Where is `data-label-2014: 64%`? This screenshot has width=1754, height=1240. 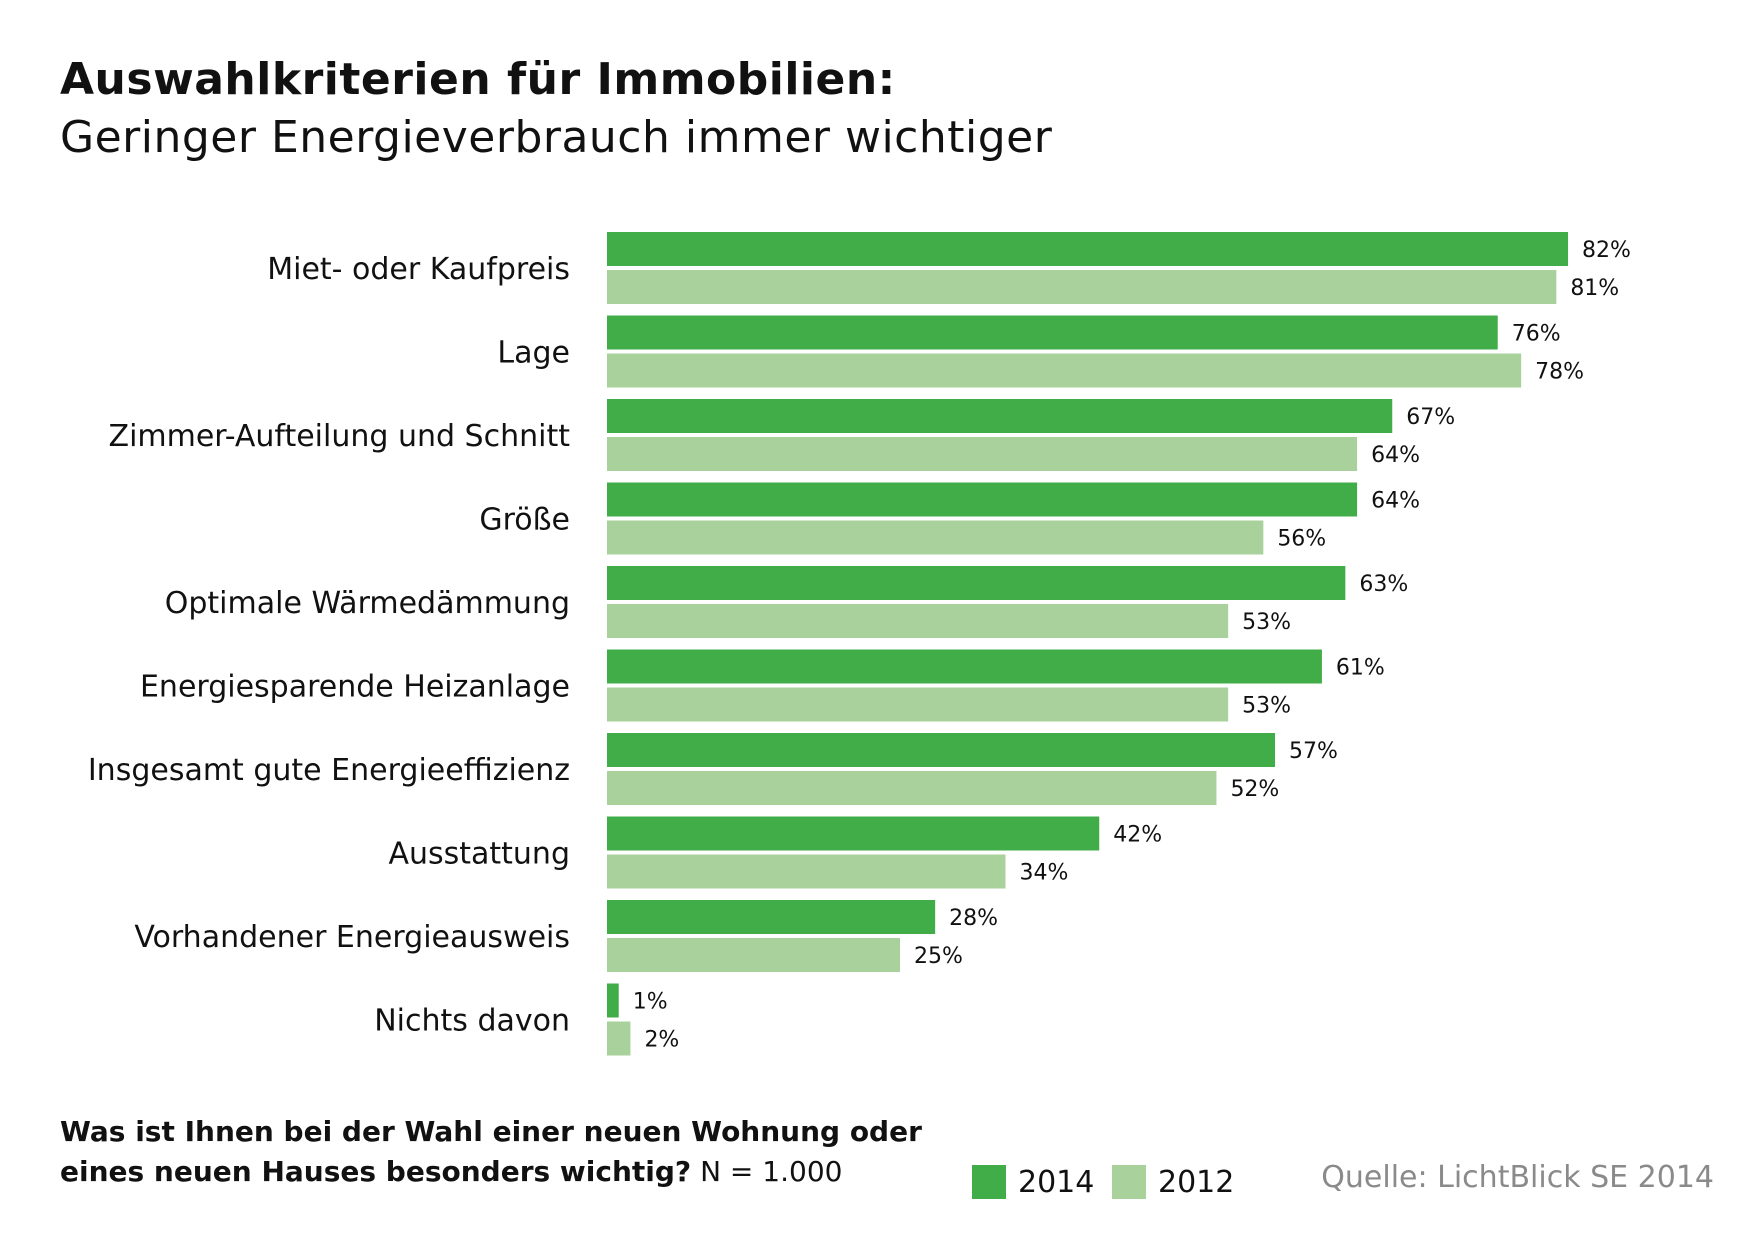
data-label-2014: 64% is located at coordinates (1395, 501).